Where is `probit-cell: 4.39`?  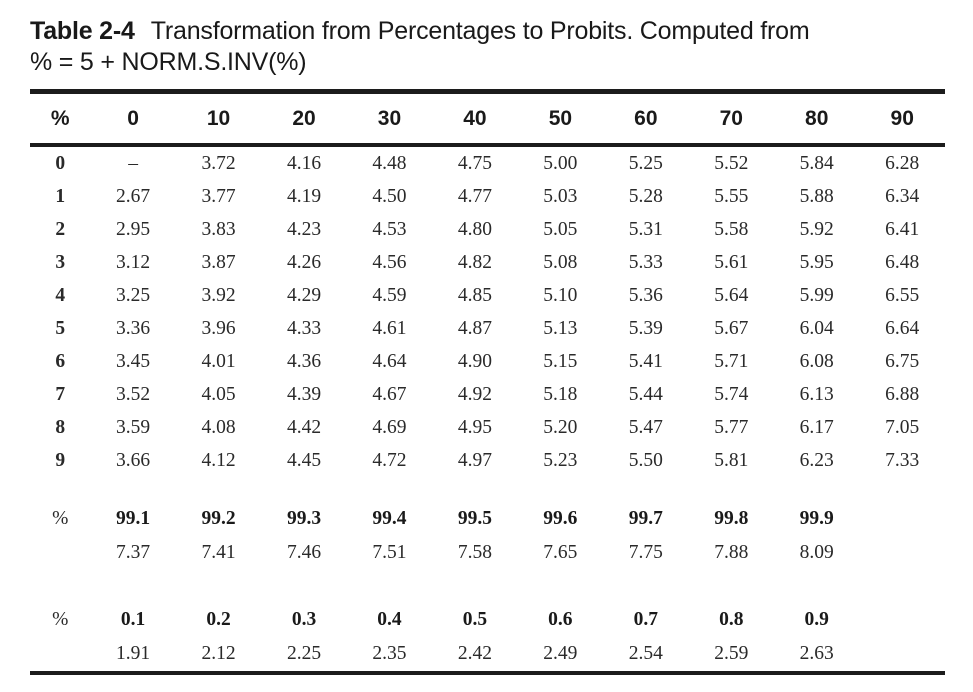
probit-cell: 4.39 is located at coordinates (304, 394).